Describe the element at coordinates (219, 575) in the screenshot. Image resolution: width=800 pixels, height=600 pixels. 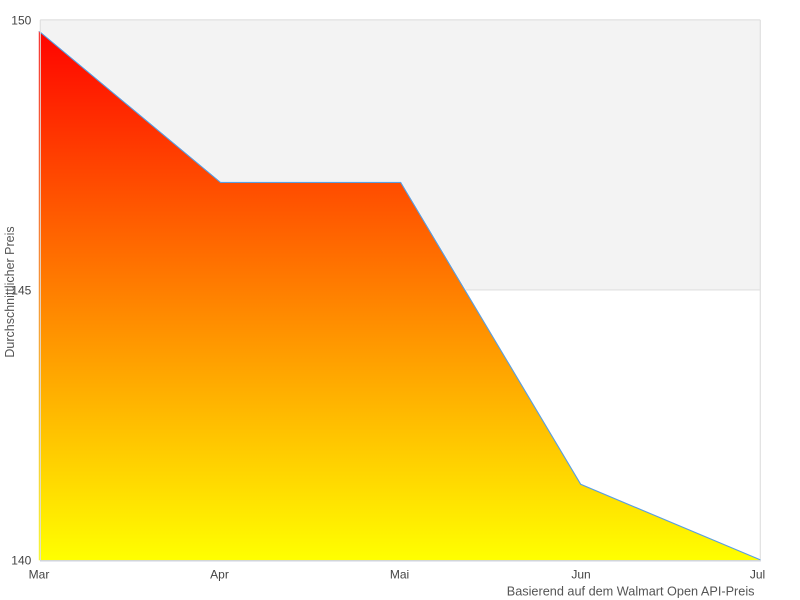
I see `svg-text: Apr` at that location.